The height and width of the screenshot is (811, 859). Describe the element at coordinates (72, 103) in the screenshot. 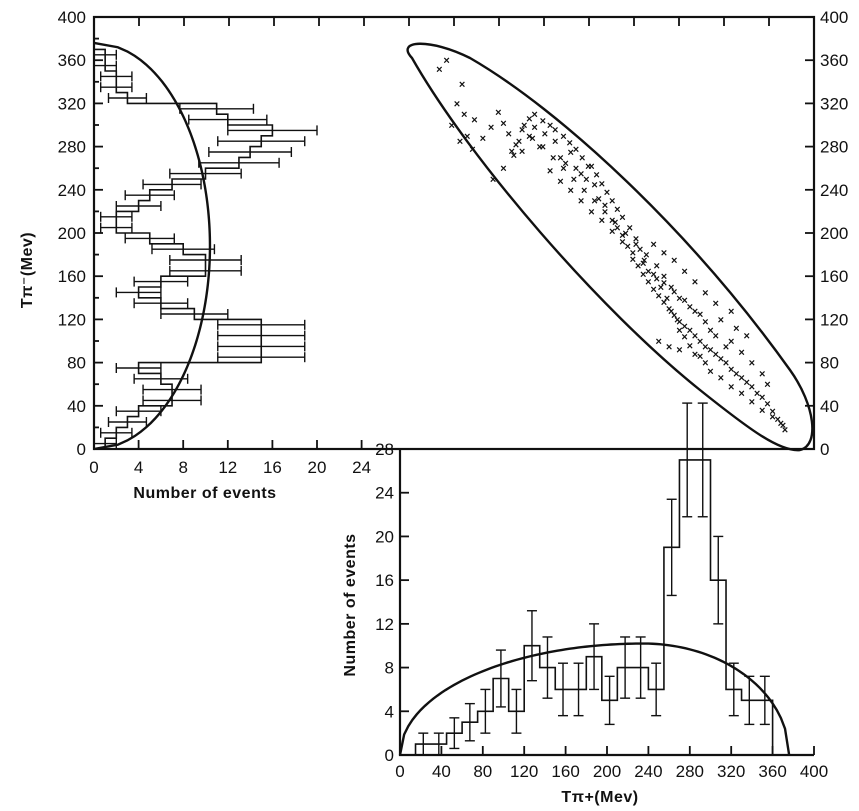

I see `y-tick-label: 320` at that location.